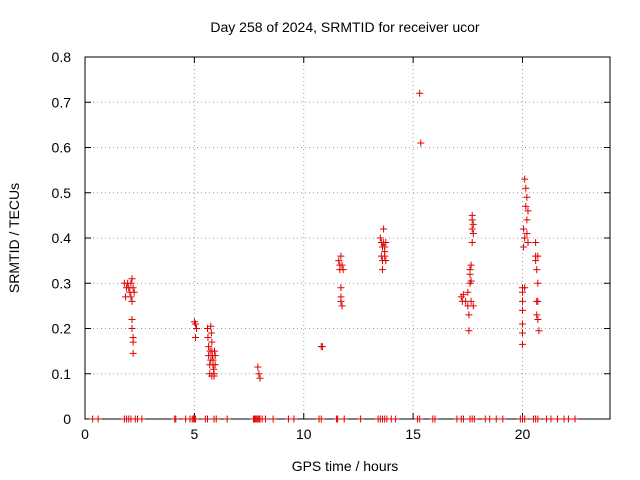  What do you see at coordinates (67, 419) in the screenshot?
I see `y-tick-label: 0` at bounding box center [67, 419].